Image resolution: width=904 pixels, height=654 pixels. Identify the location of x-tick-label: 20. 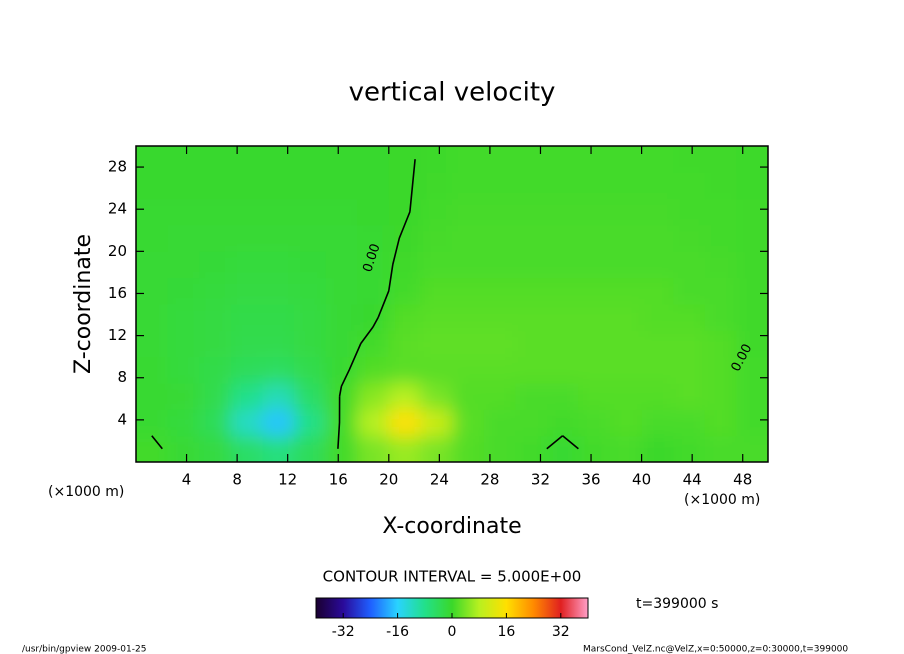
(388, 480).